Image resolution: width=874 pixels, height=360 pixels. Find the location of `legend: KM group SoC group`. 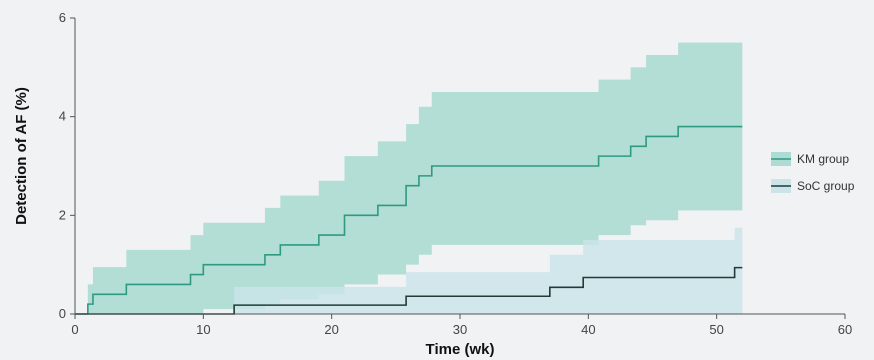

legend: KM group SoC group is located at coordinates (813, 172).